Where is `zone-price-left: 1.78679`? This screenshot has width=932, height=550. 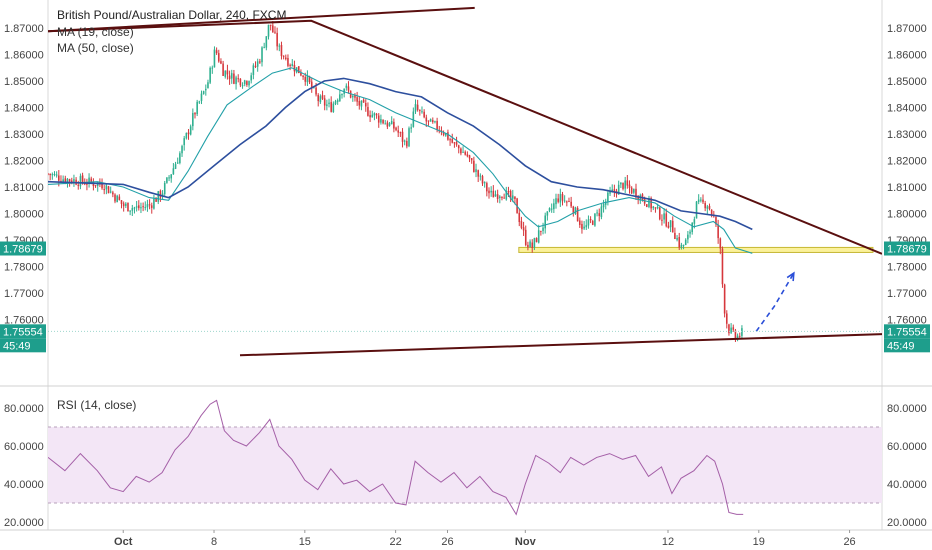
zone-price-left: 1.78679 is located at coordinates (23, 250).